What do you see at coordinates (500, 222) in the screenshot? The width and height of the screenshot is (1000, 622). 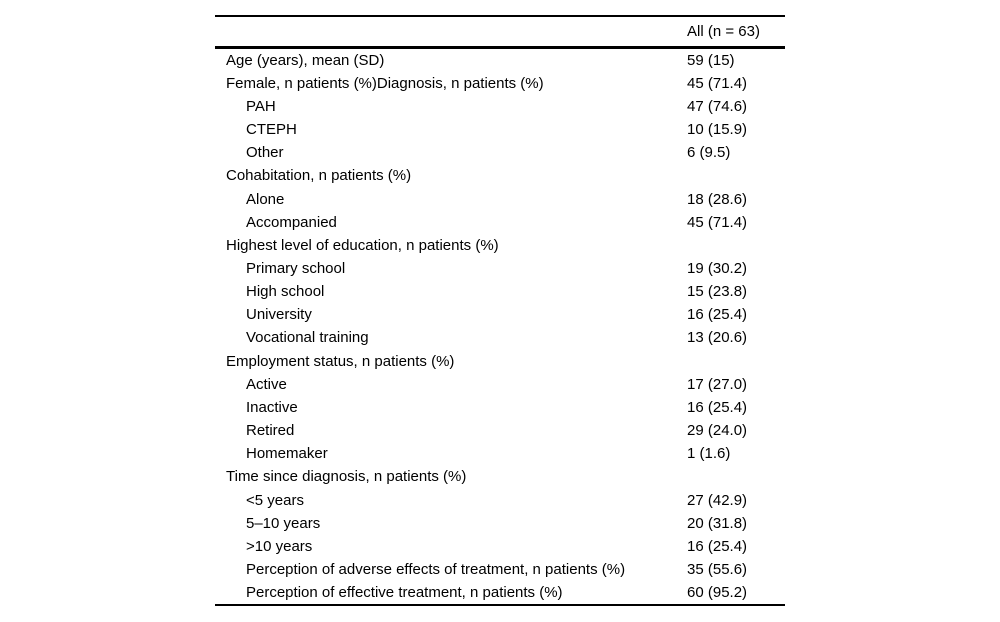 I see `table-row: Accompanied 45 (71.4)` at bounding box center [500, 222].